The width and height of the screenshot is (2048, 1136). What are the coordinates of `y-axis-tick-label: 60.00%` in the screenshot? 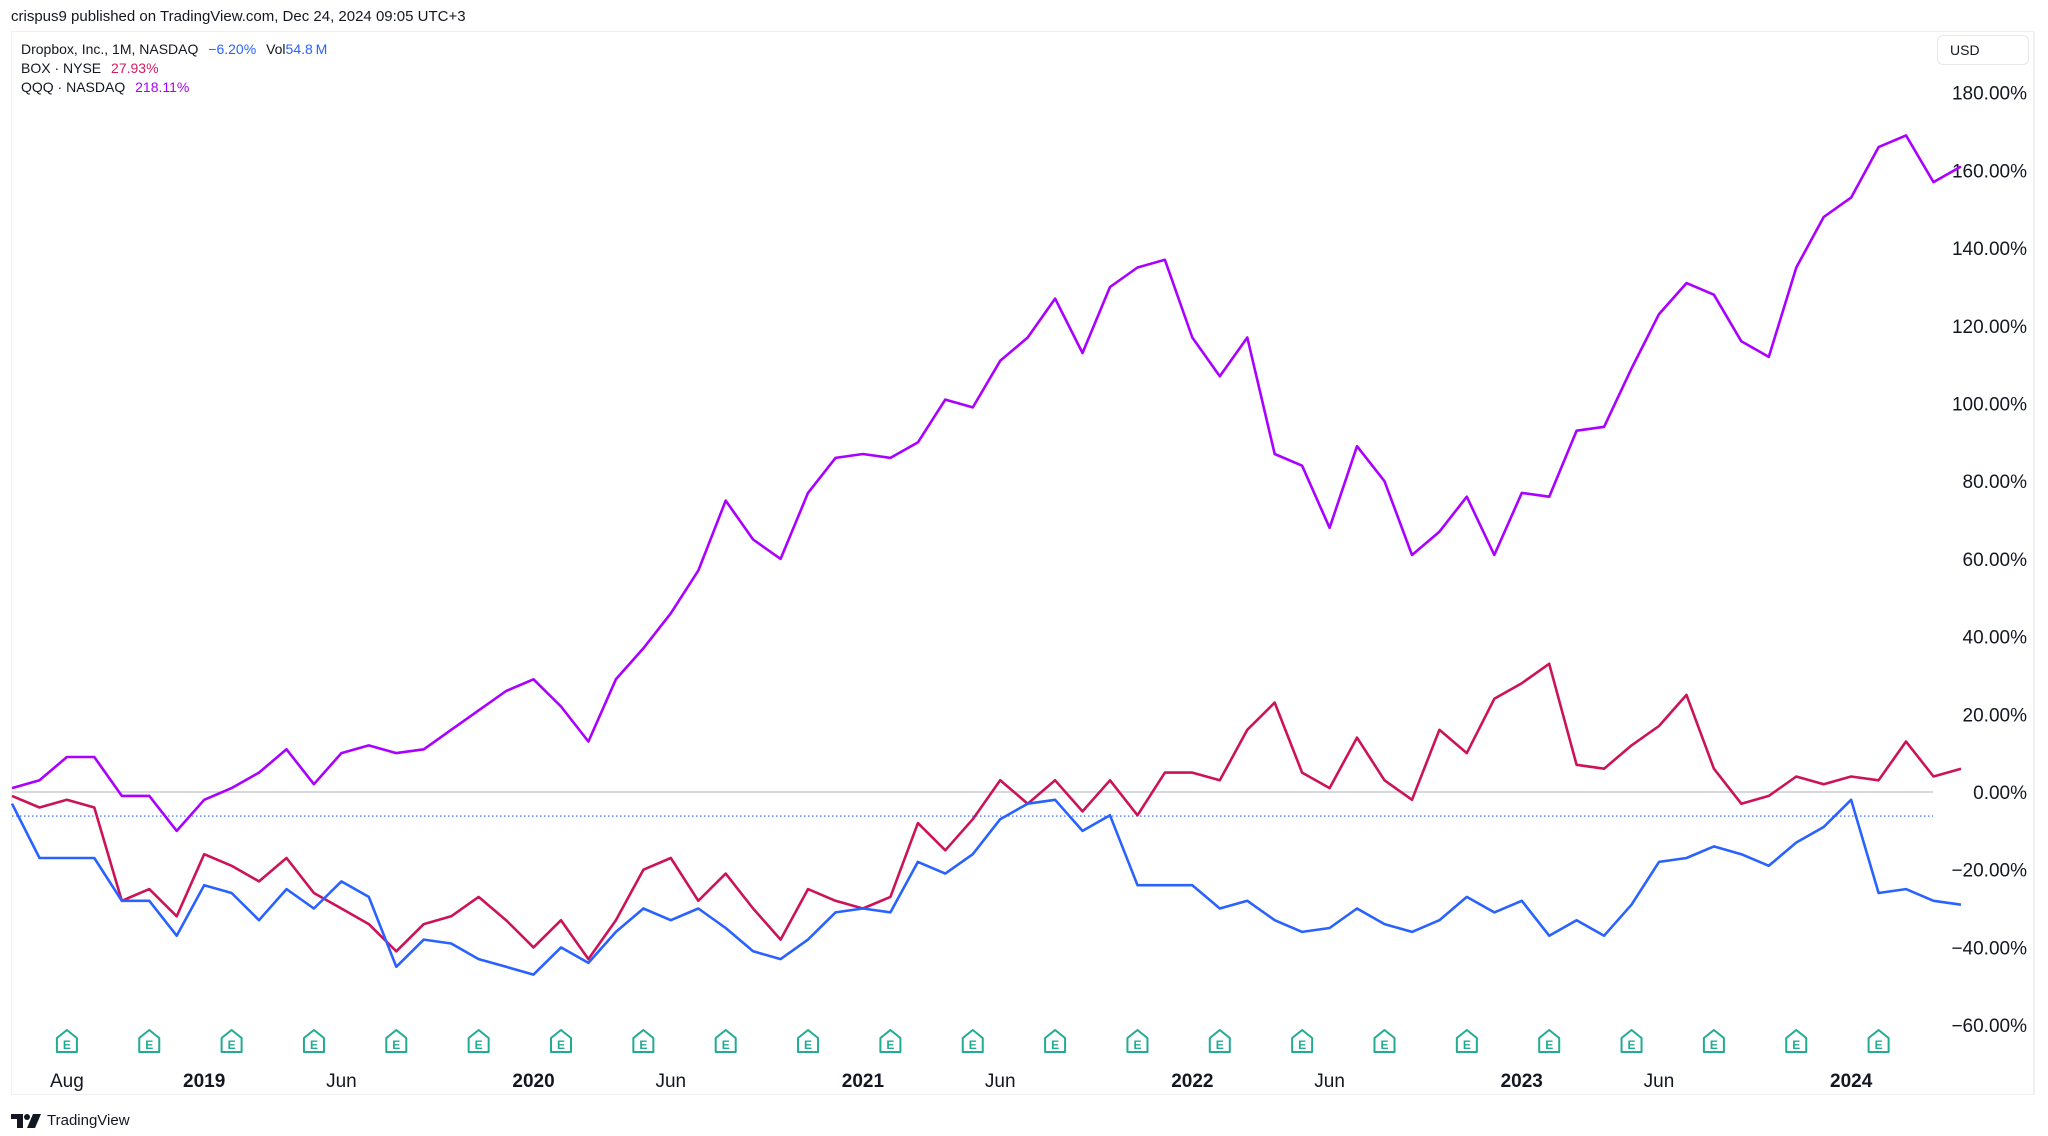 It's located at (1995, 560).